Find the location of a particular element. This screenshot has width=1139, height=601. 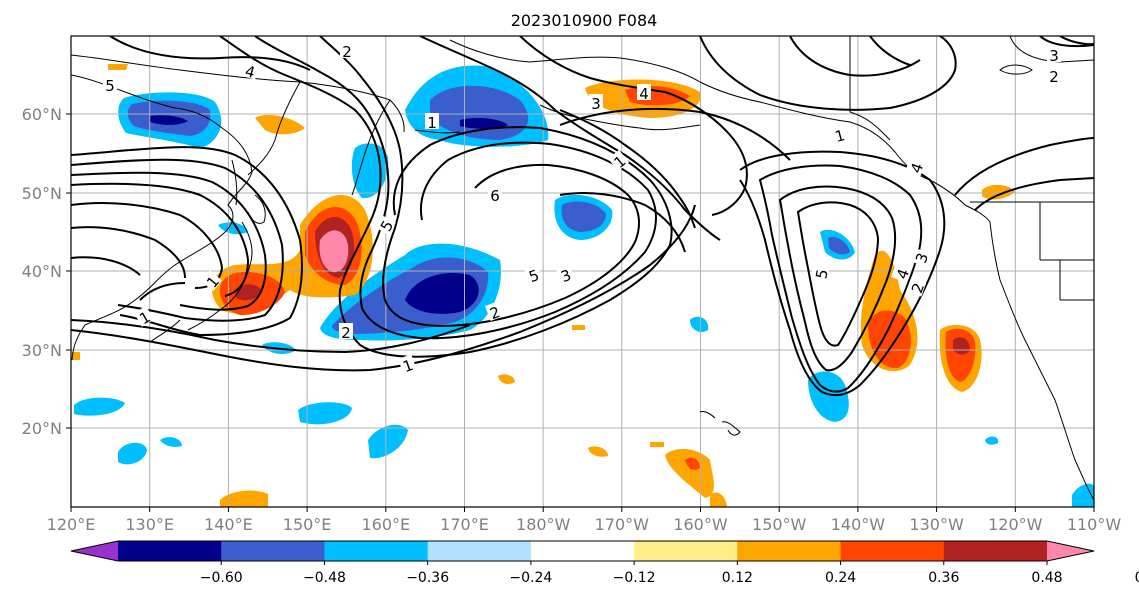

shade-red-ne is located at coordinates (889, 339).